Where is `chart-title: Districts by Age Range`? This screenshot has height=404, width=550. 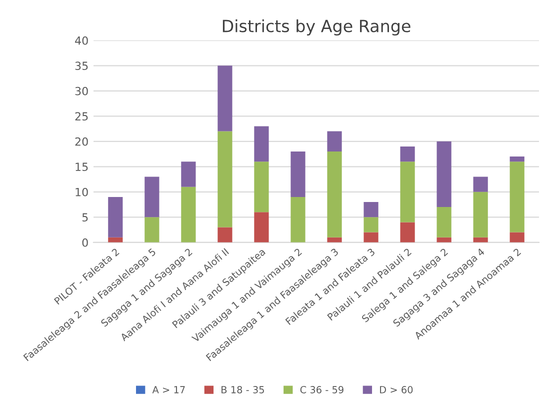 chart-title: Districts by Age Range is located at coordinates (316, 27).